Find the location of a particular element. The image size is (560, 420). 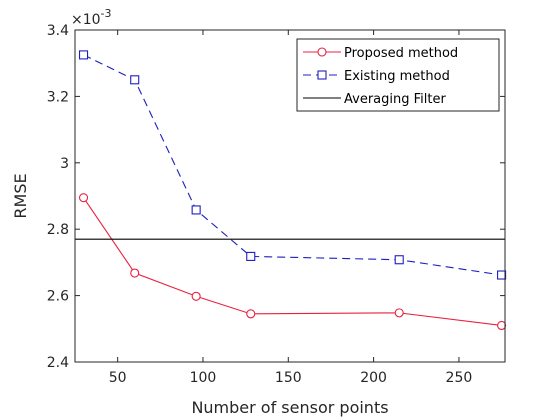

y-tick-label: 2.8 is located at coordinates (58, 230).